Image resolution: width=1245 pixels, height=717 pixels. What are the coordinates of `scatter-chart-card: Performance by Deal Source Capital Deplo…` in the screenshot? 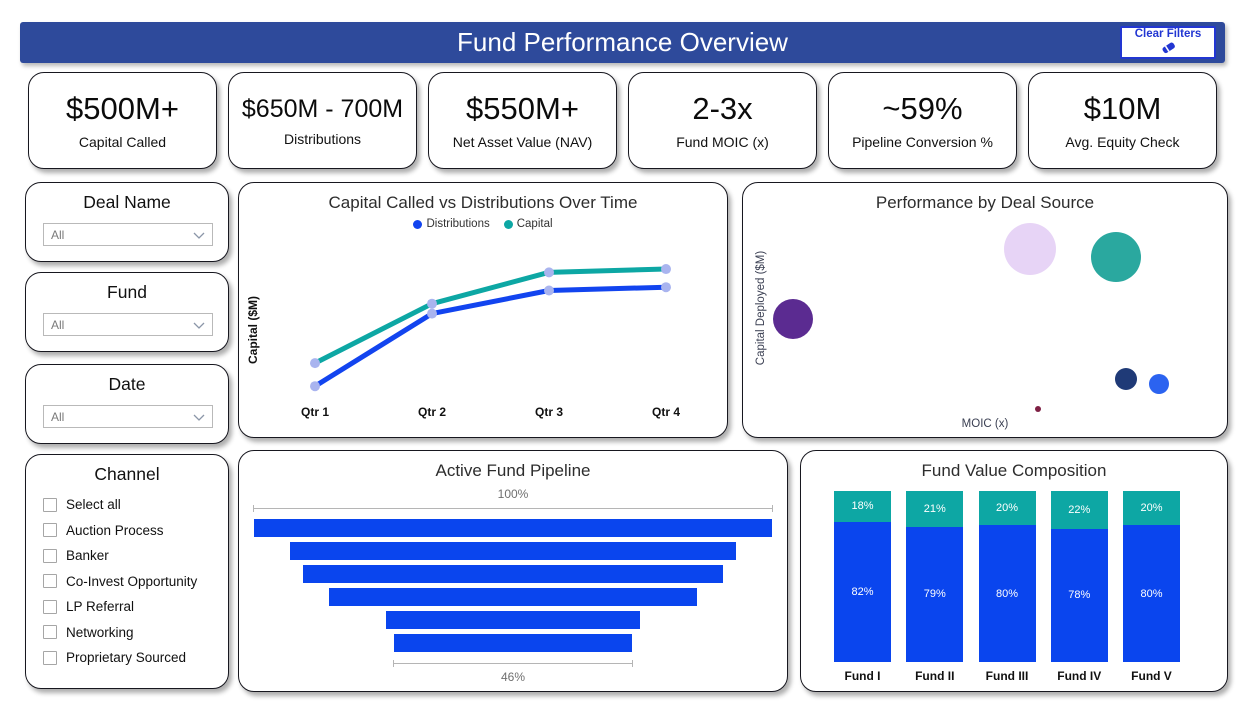 It's located at (985, 310).